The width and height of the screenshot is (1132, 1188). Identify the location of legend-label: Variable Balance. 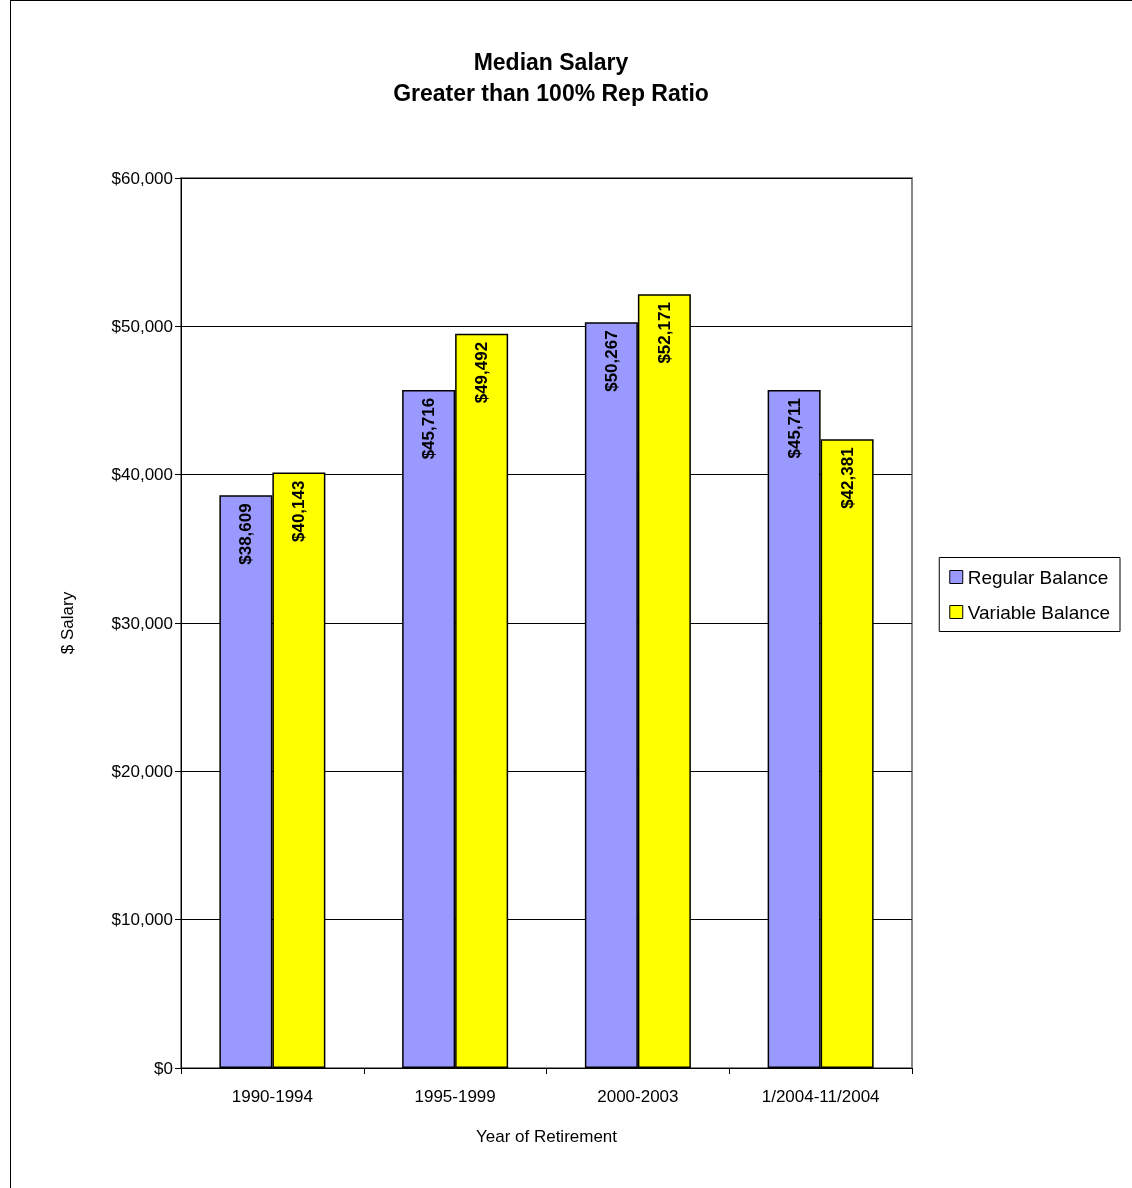
(1039, 612).